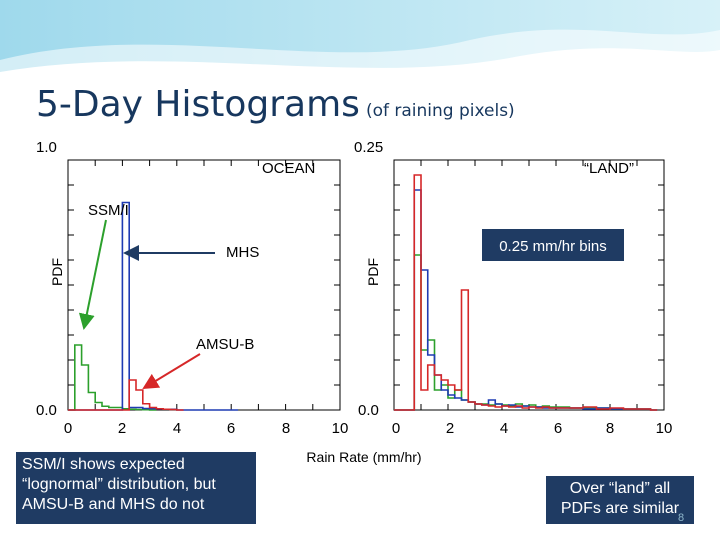  Describe the element at coordinates (396, 428) in the screenshot. I see `land-x-tick-label: 0` at that location.